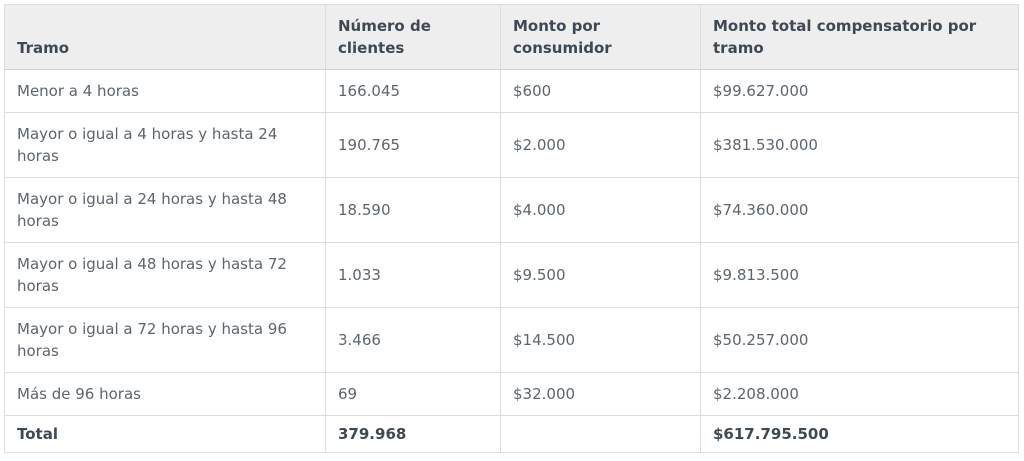 The image size is (1024, 461). Describe the element at coordinates (600, 145) in the screenshot. I see `table-cell: $2.000` at that location.